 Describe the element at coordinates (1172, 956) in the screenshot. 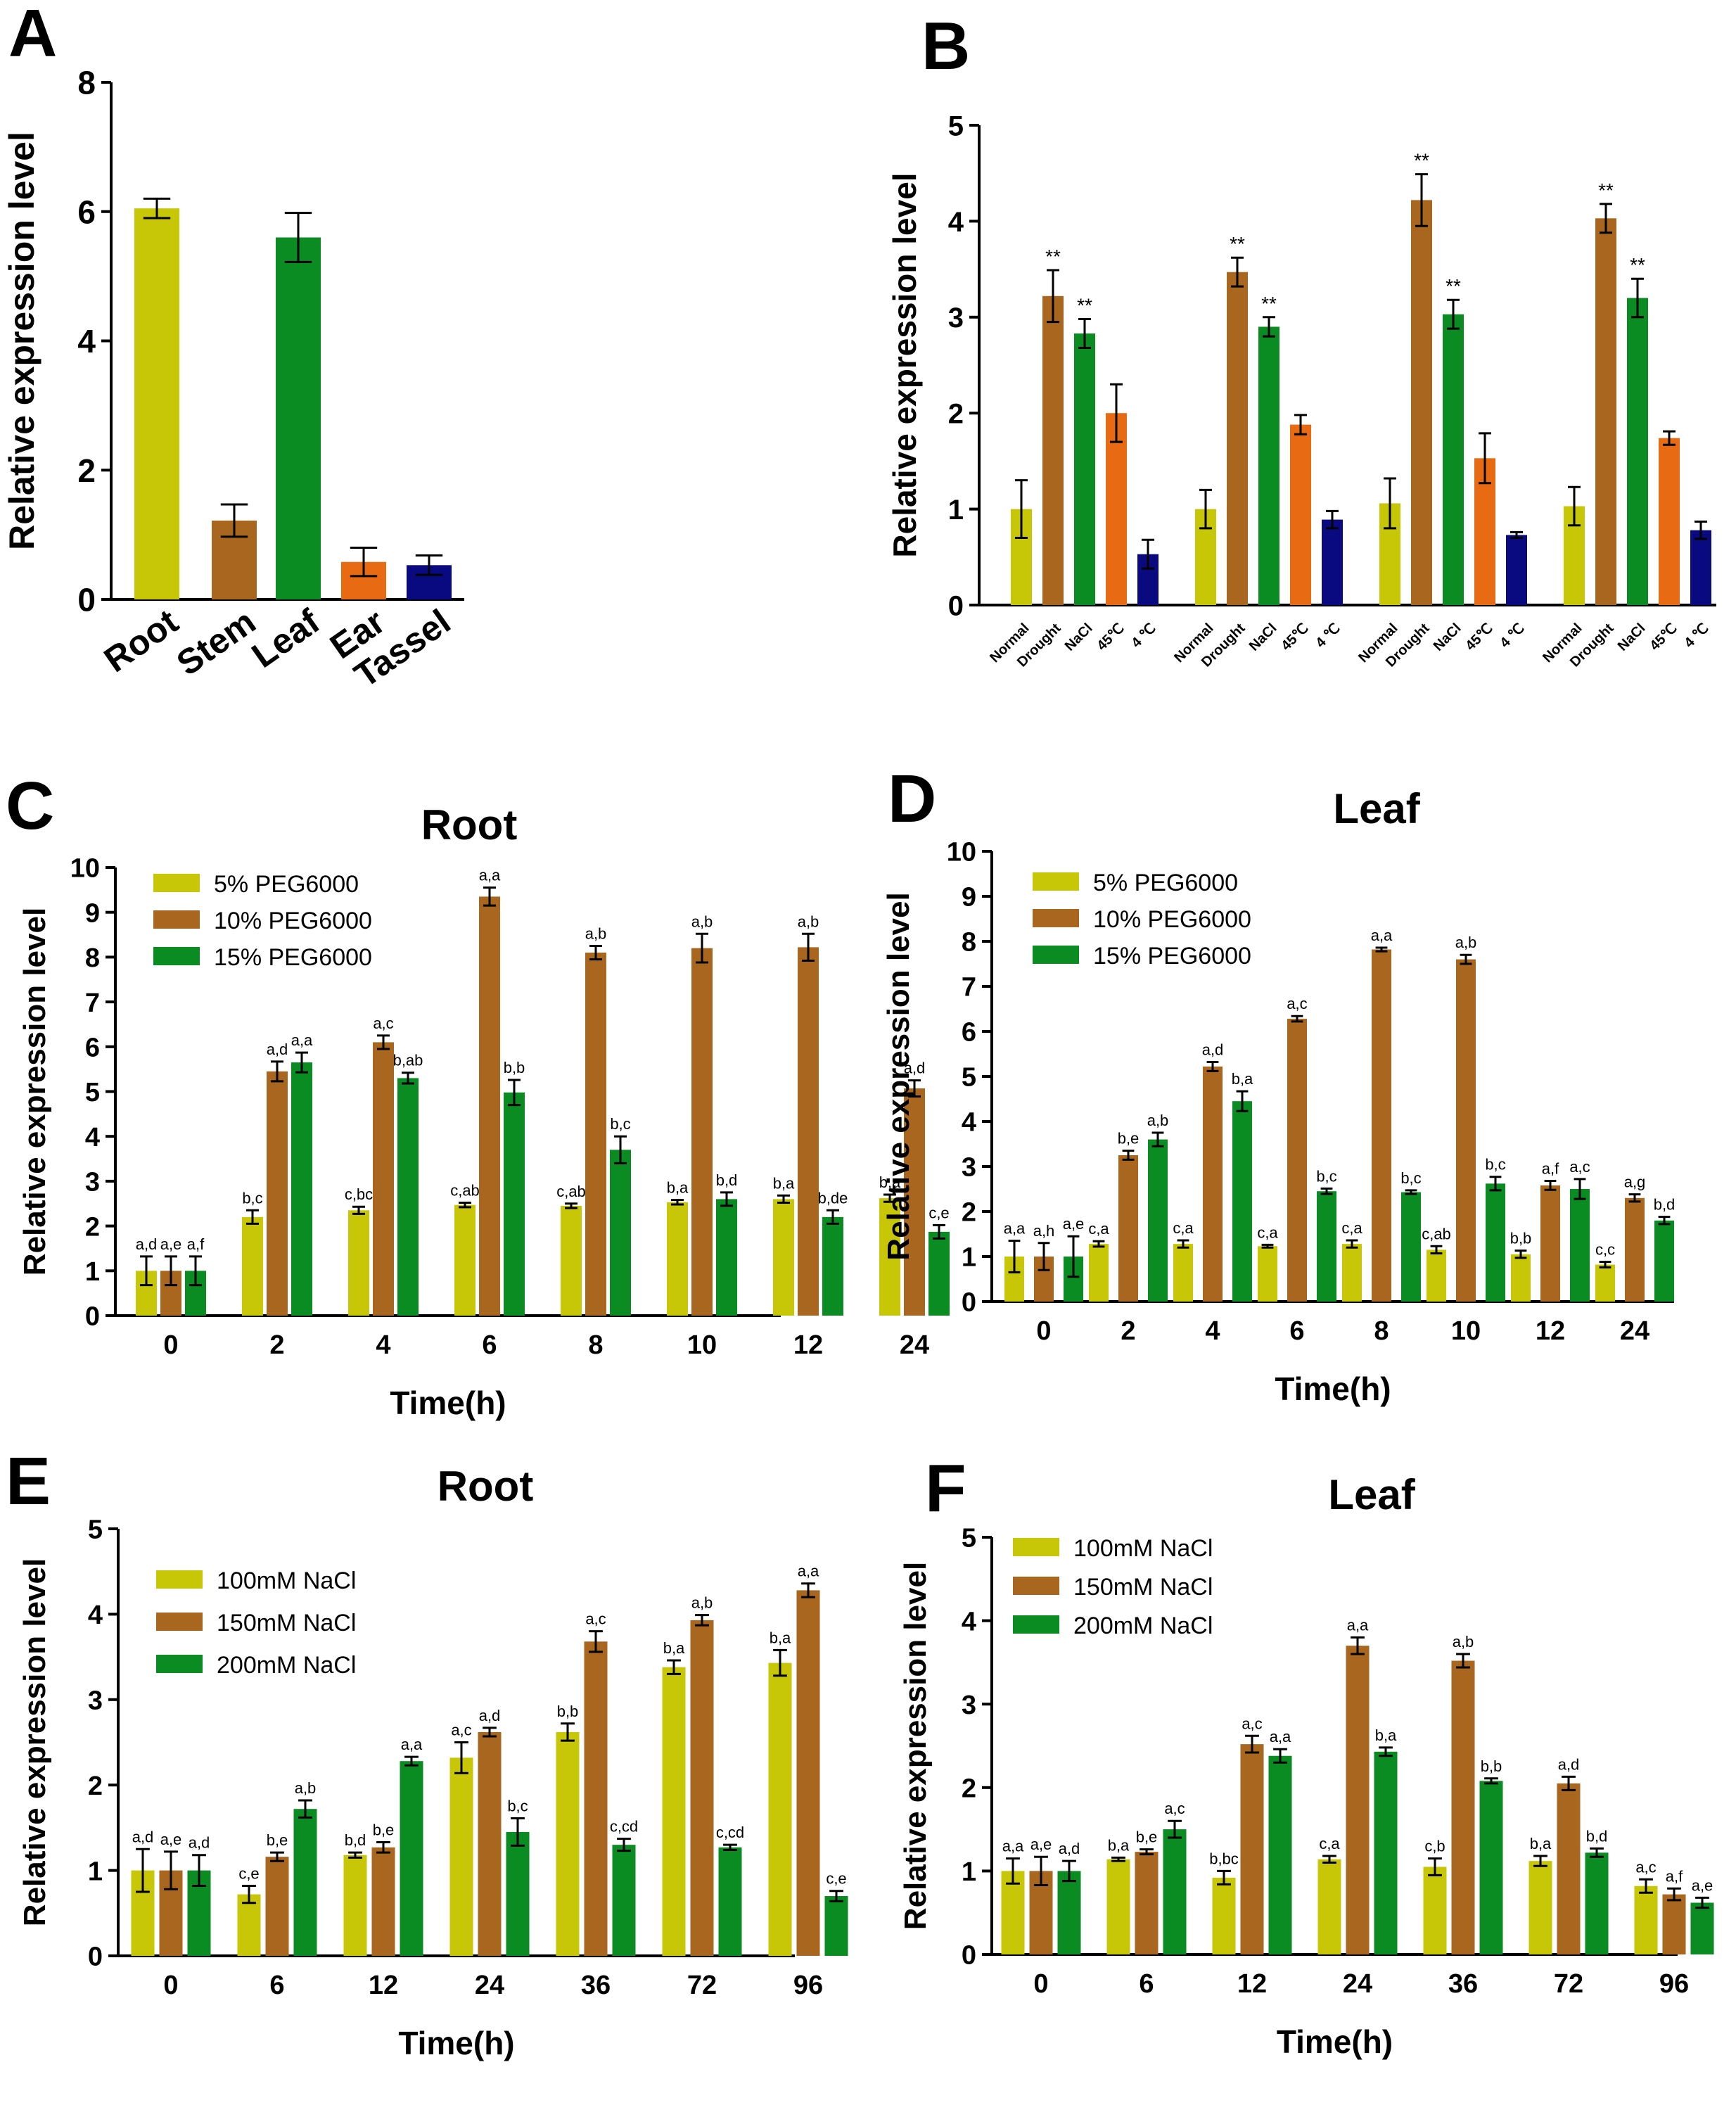

I see `legend-label: 15% PEG6000` at that location.